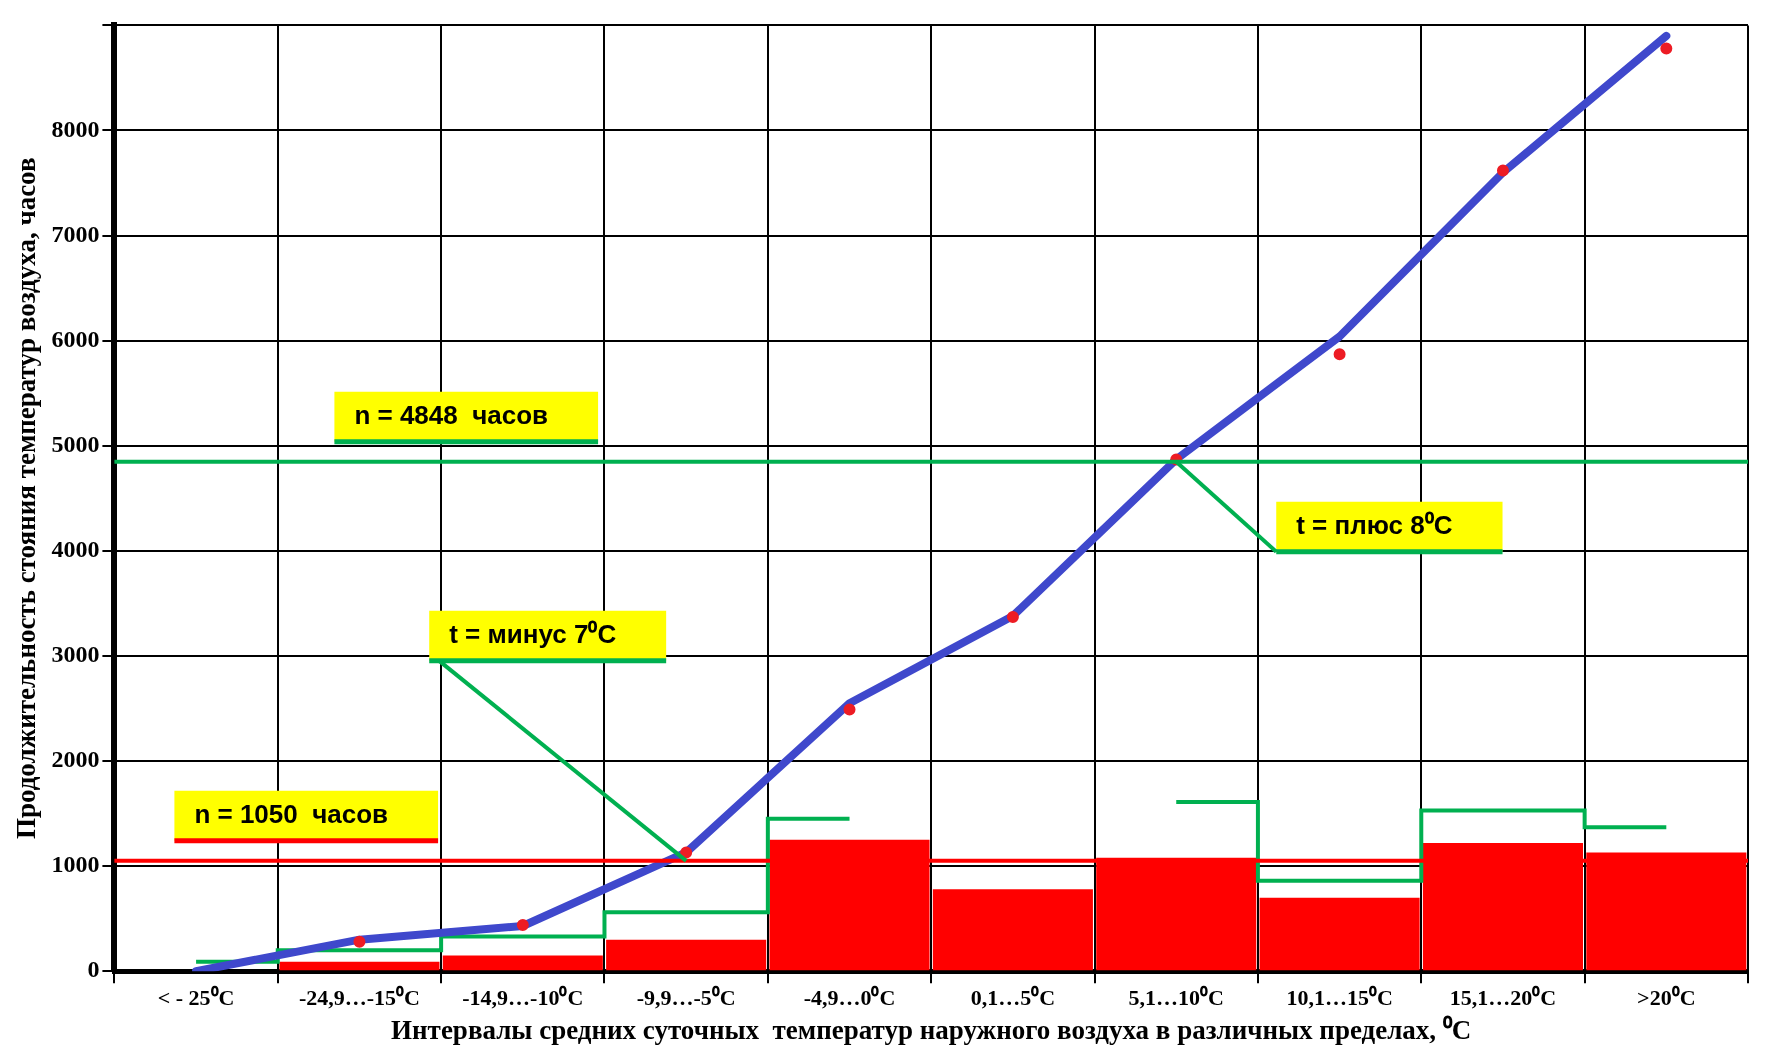 Image resolution: width=1781 pixels, height=1059 pixels. Describe the element at coordinates (291, 814) in the screenshot. I see `ref-line-label: n = 1050 часов` at that location.